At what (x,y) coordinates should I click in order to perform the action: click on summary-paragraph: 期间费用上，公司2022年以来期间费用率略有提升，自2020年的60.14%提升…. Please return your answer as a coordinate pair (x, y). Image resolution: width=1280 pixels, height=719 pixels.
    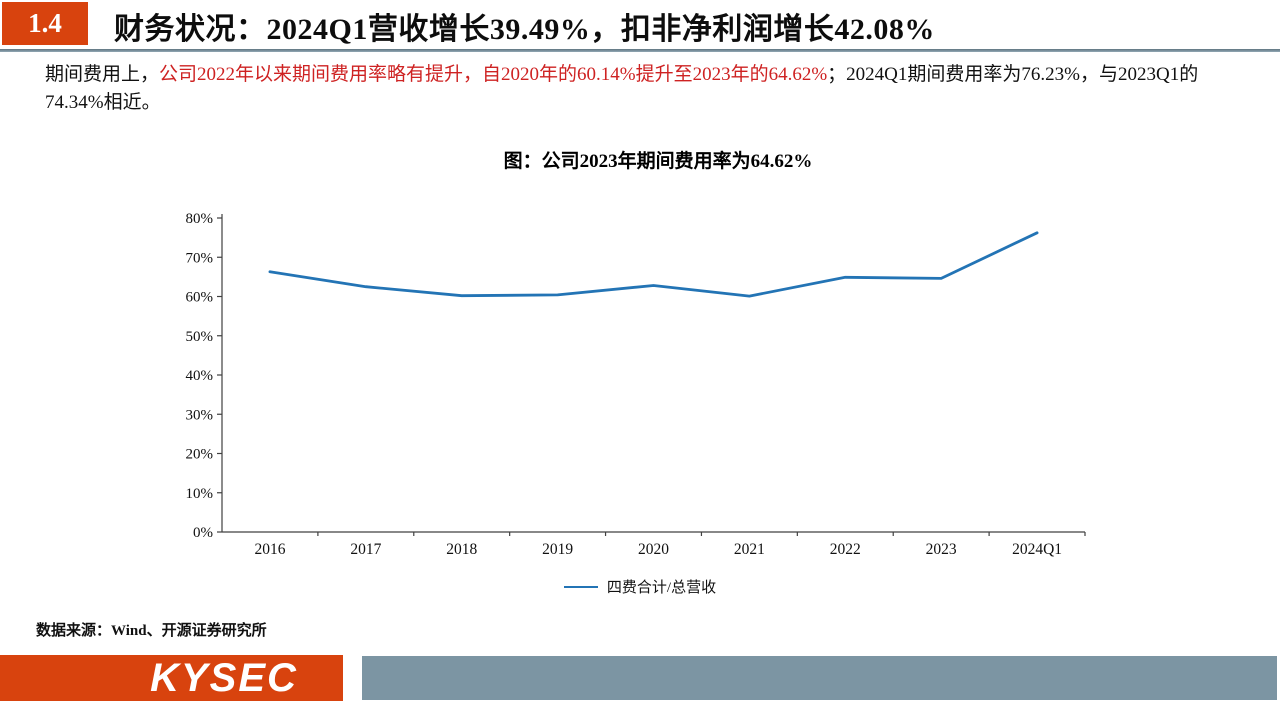
    Looking at the image, I should click on (641, 89).